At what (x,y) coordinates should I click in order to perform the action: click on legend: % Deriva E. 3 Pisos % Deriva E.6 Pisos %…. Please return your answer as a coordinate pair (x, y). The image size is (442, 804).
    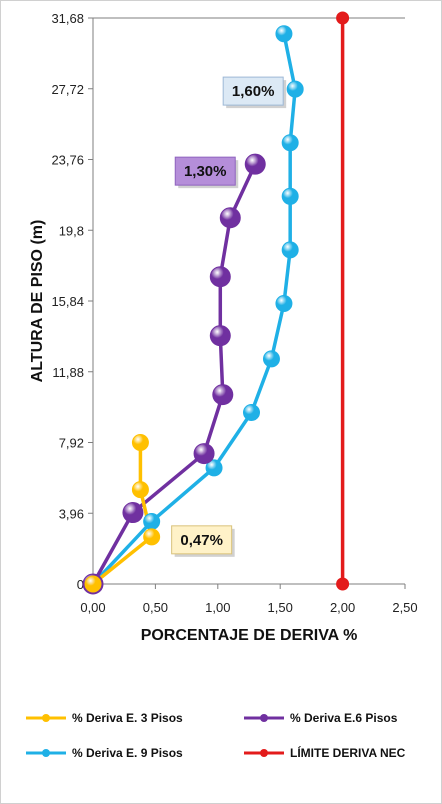
    Looking at the image, I should click on (216, 735).